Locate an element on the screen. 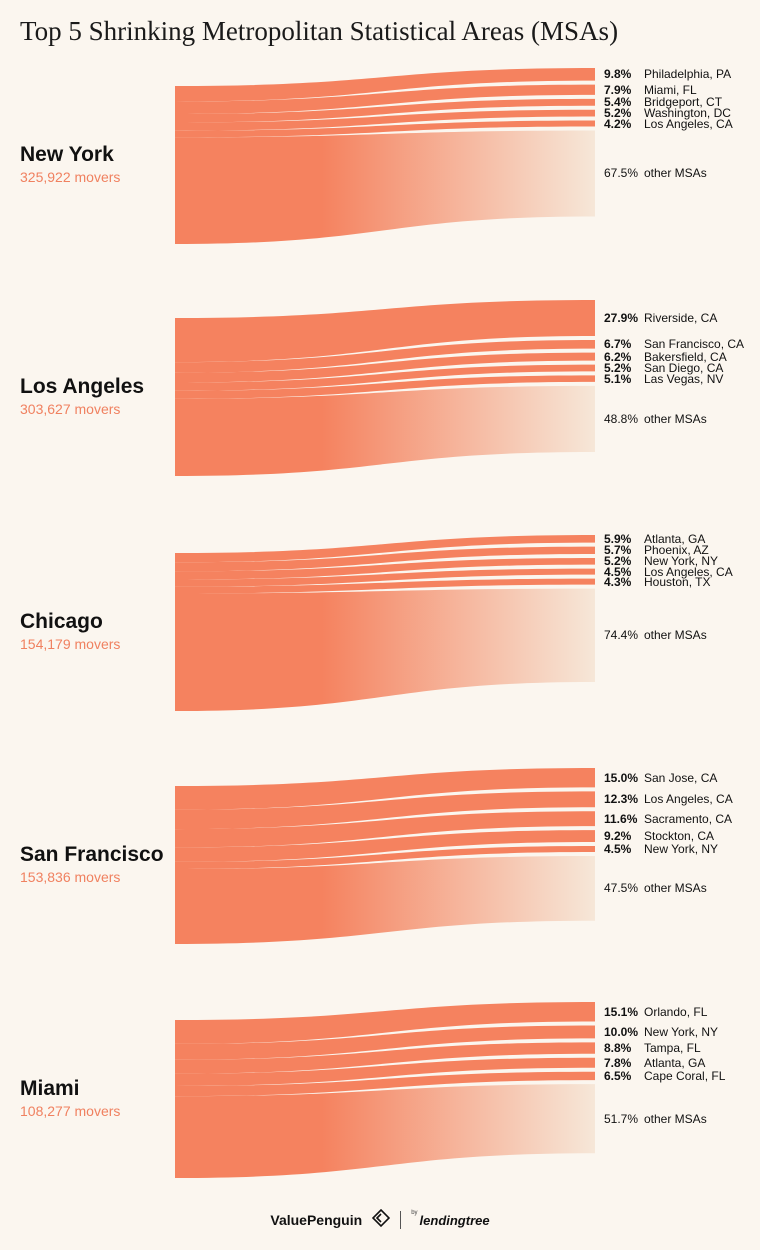  destination-label: 5.4% Bridgeport, CT is located at coordinates (663, 102).